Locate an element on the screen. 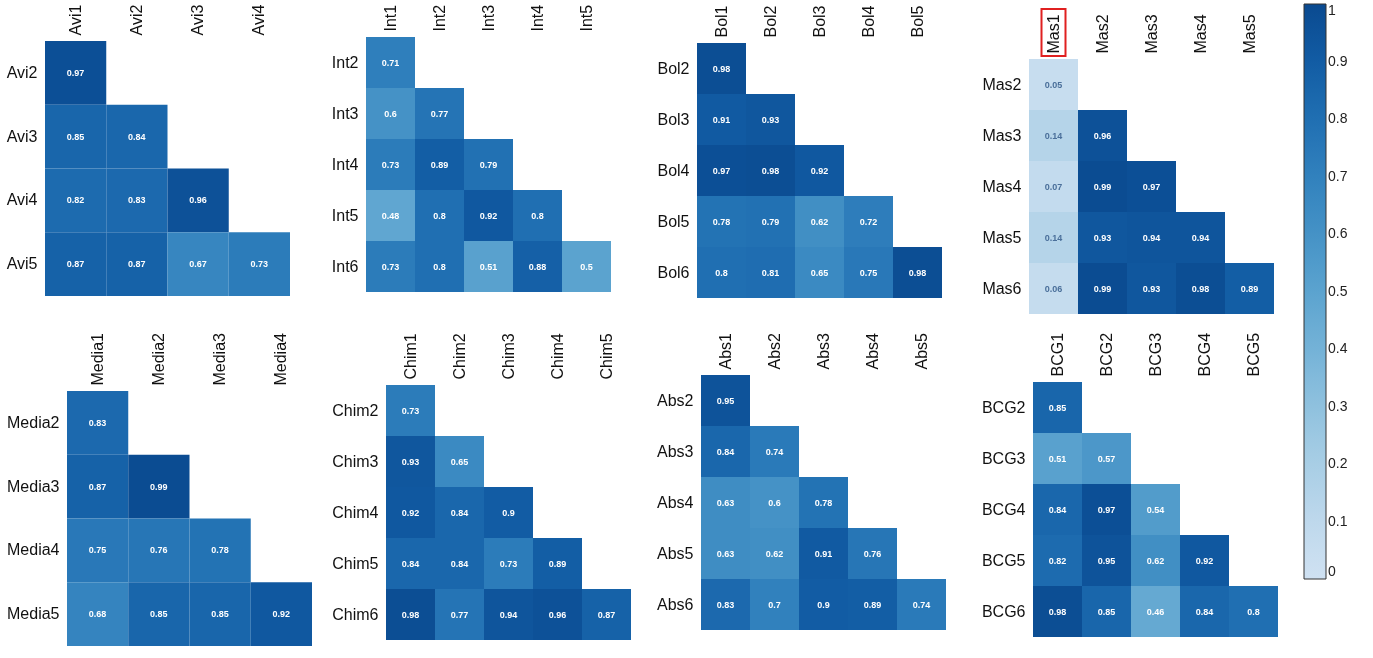 The height and width of the screenshot is (658, 1373). data-label: 0.94 is located at coordinates (1200, 237).